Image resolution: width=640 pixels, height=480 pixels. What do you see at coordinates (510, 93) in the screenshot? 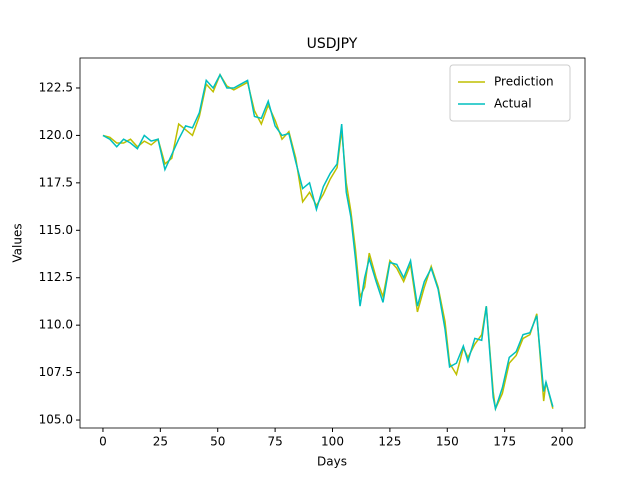
I see `legend-box` at bounding box center [510, 93].